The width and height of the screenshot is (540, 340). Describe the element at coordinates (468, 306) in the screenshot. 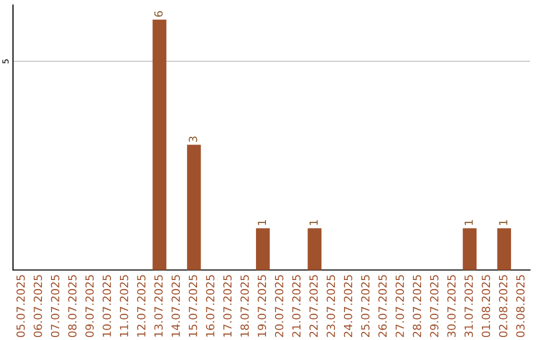

I see `x-tick-label: 31.07.2025` at that location.